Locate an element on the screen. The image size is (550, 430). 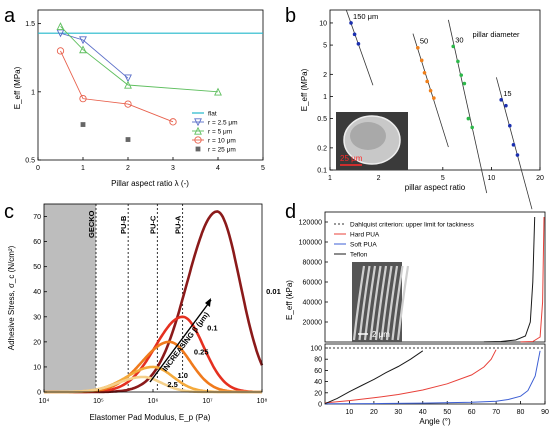
panel-c-ytick-label: 20 is located at coordinates (37, 342).